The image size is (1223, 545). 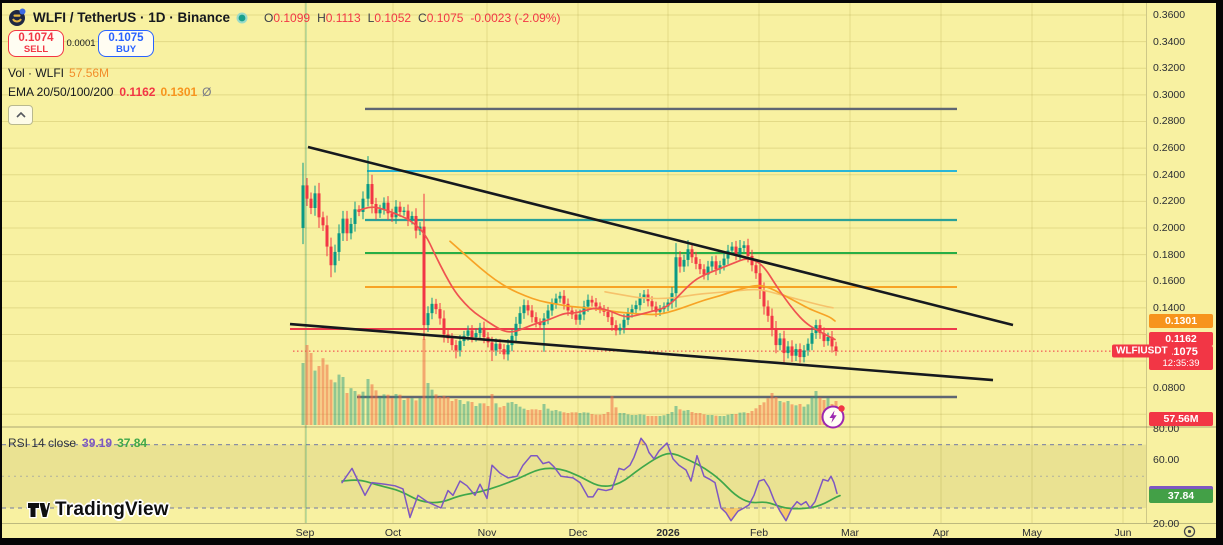 What do you see at coordinates (611, 541) in the screenshot?
I see `frame-bottom` at bounding box center [611, 541].